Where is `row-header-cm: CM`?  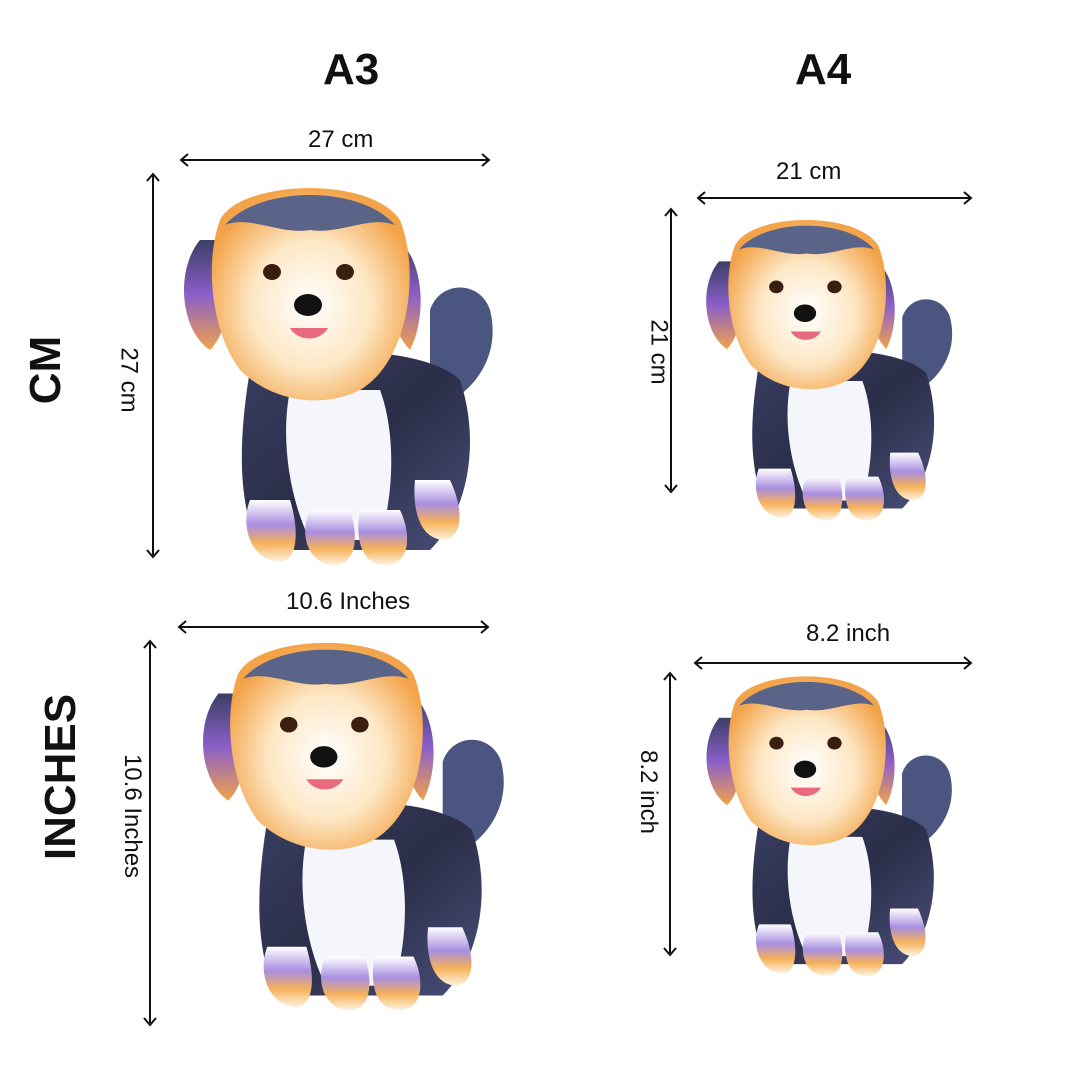
row-header-cm: CM is located at coordinates (46, 370).